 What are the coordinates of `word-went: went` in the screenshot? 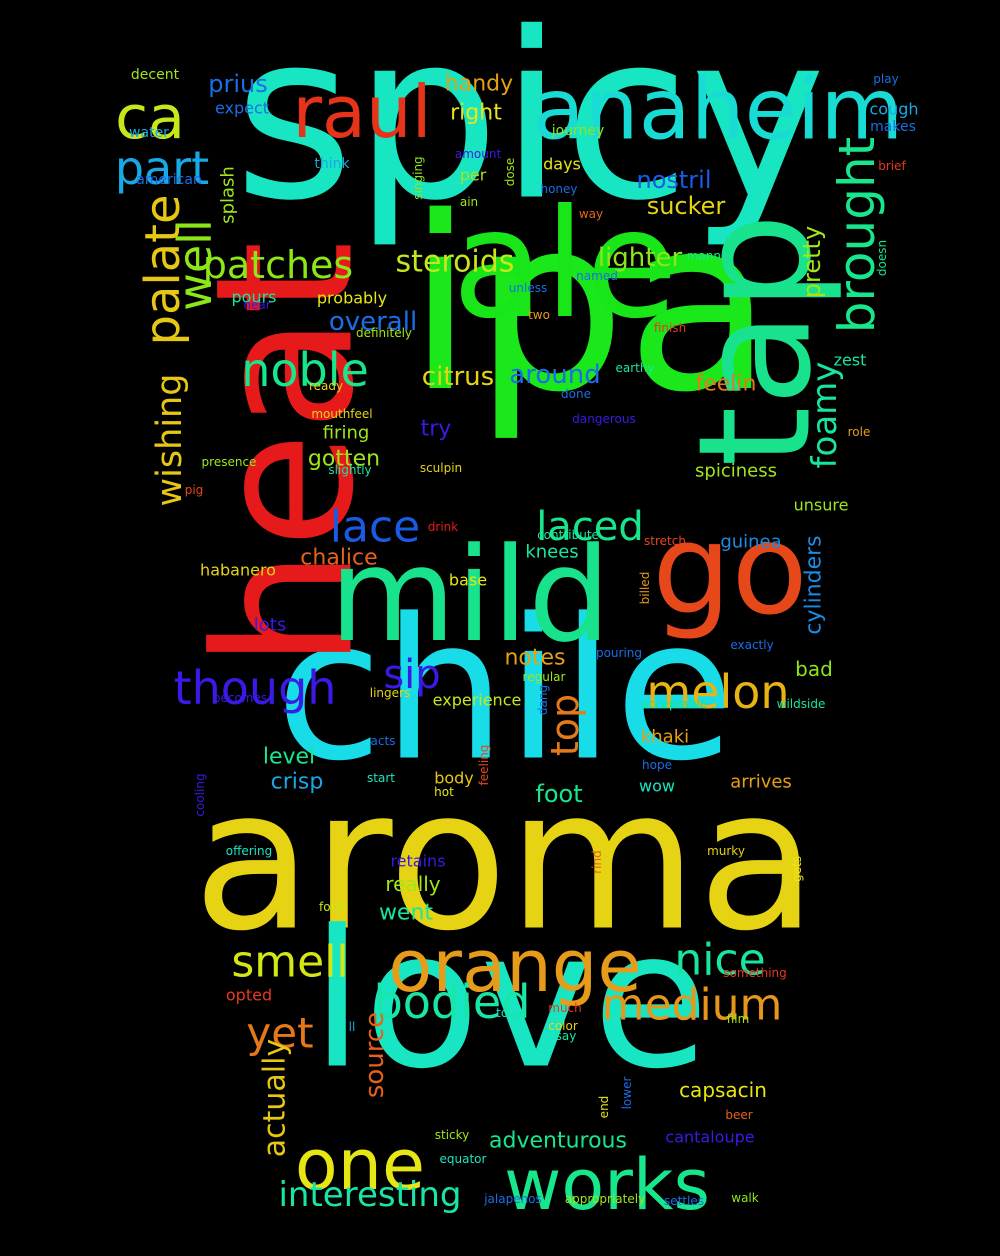 It's located at (406, 913).